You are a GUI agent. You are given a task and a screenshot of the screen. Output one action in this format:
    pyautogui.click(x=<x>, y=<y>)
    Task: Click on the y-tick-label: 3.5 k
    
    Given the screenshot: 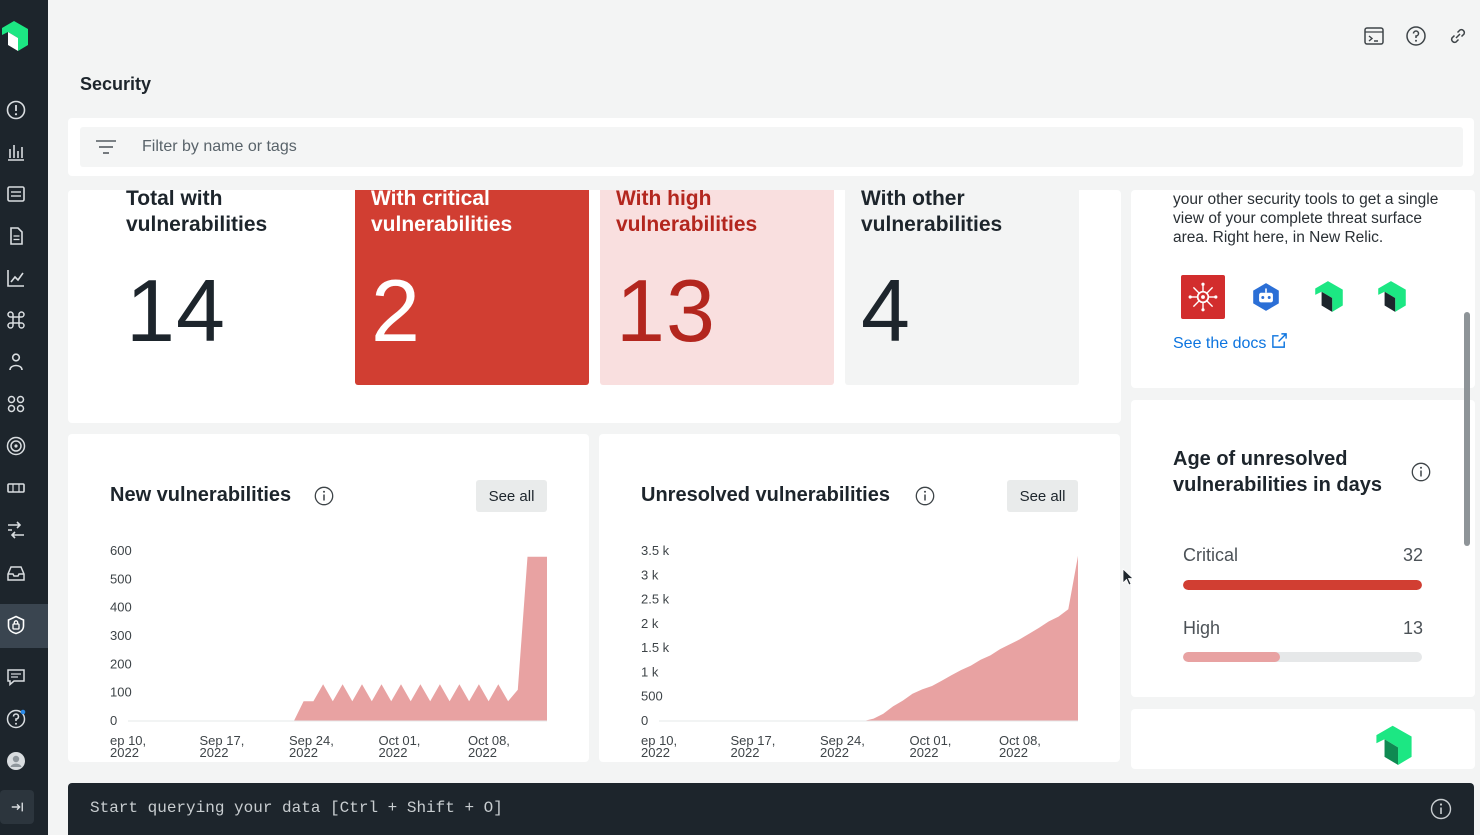 What is the action you would take?
    pyautogui.click(x=655, y=550)
    